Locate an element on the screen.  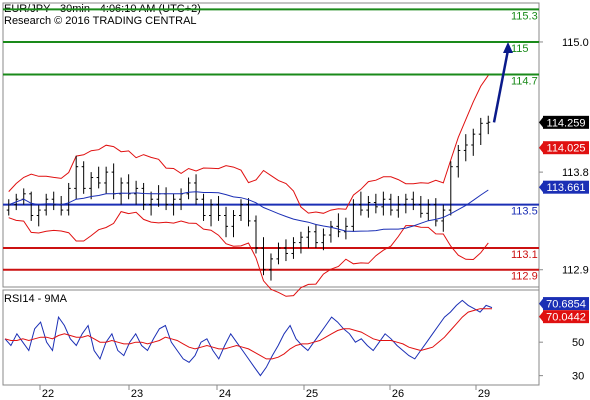
level-label-2: 114.7 is located at coordinates (524, 82).